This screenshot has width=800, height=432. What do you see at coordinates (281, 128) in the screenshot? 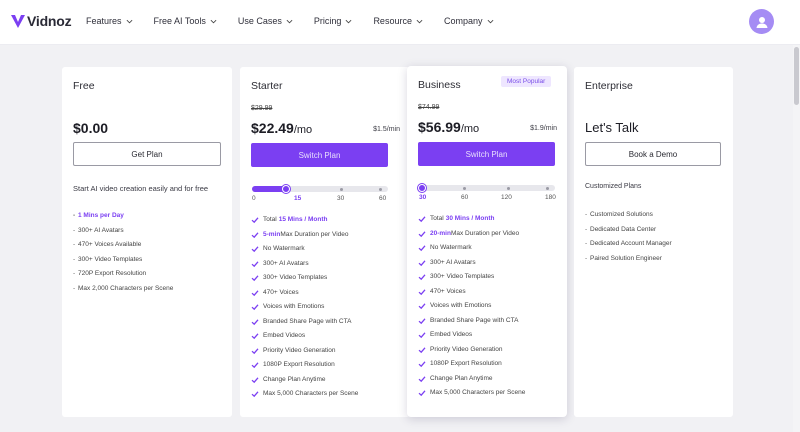
I see `plan-price: $22.49/mo` at bounding box center [281, 128].